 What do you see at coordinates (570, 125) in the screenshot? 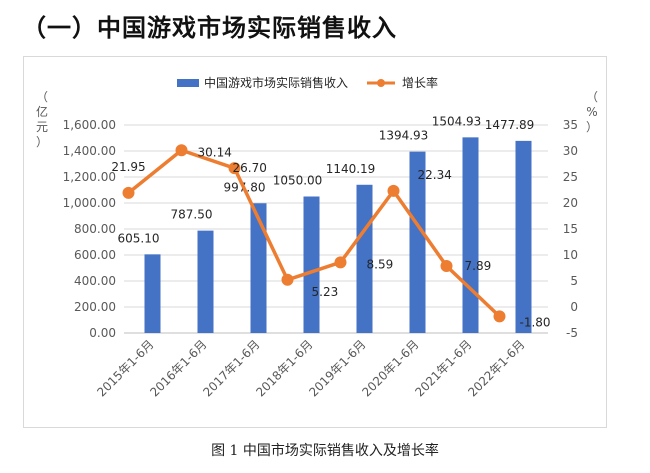
I see `right-tick-label: 35` at bounding box center [570, 125].